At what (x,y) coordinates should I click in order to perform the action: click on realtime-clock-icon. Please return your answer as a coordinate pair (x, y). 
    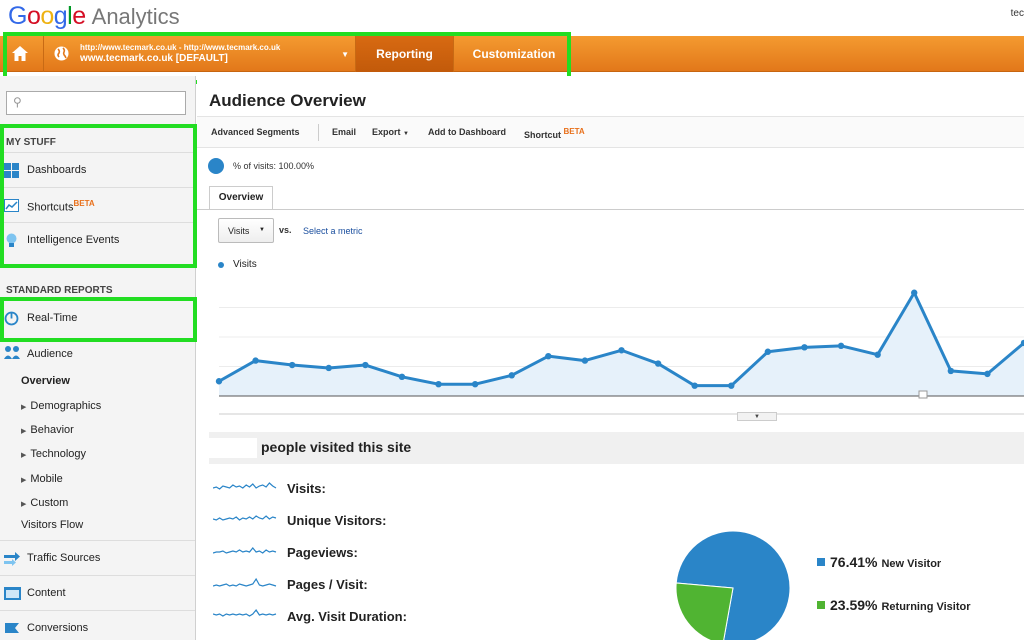
    Looking at the image, I should click on (11, 318).